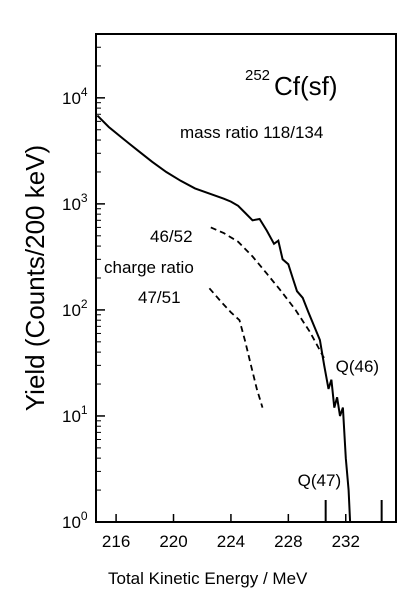 The image size is (414, 602). I want to click on chart-subtitle: mass ratio 118/134, so click(251, 132).